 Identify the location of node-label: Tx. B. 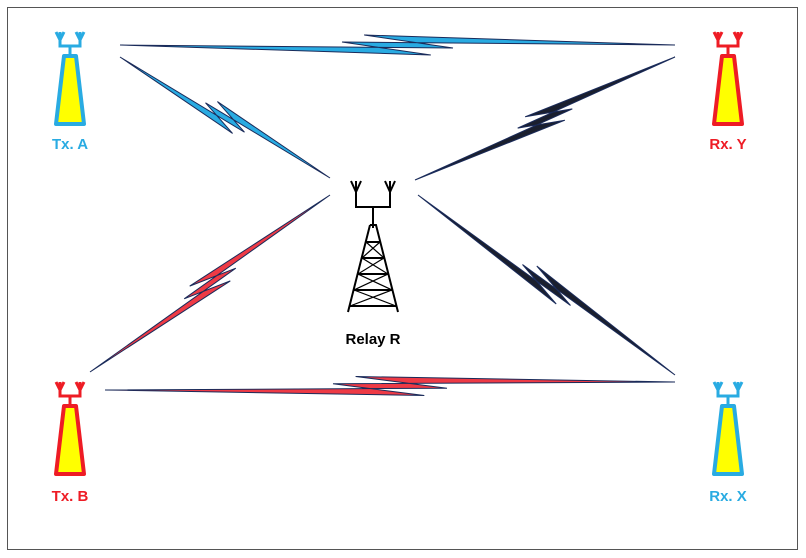
(70, 496).